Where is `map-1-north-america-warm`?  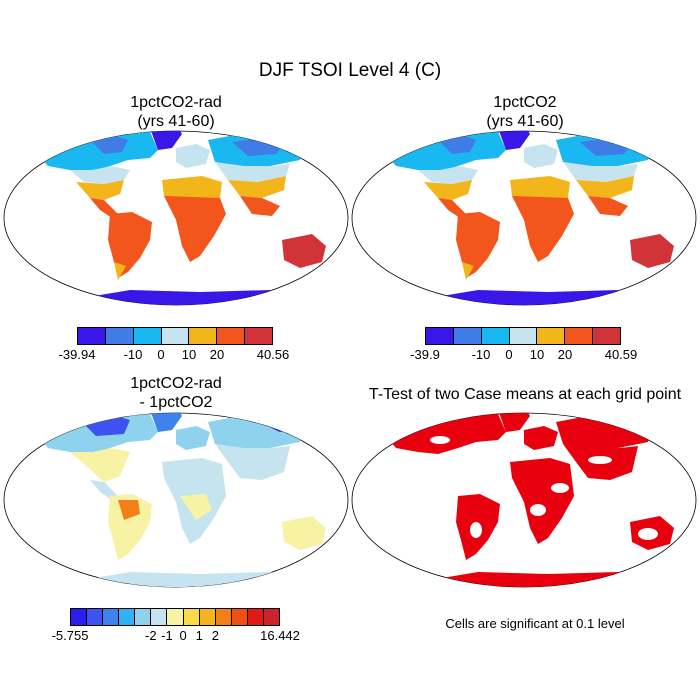 map-1-north-america-warm is located at coordinates (100, 190).